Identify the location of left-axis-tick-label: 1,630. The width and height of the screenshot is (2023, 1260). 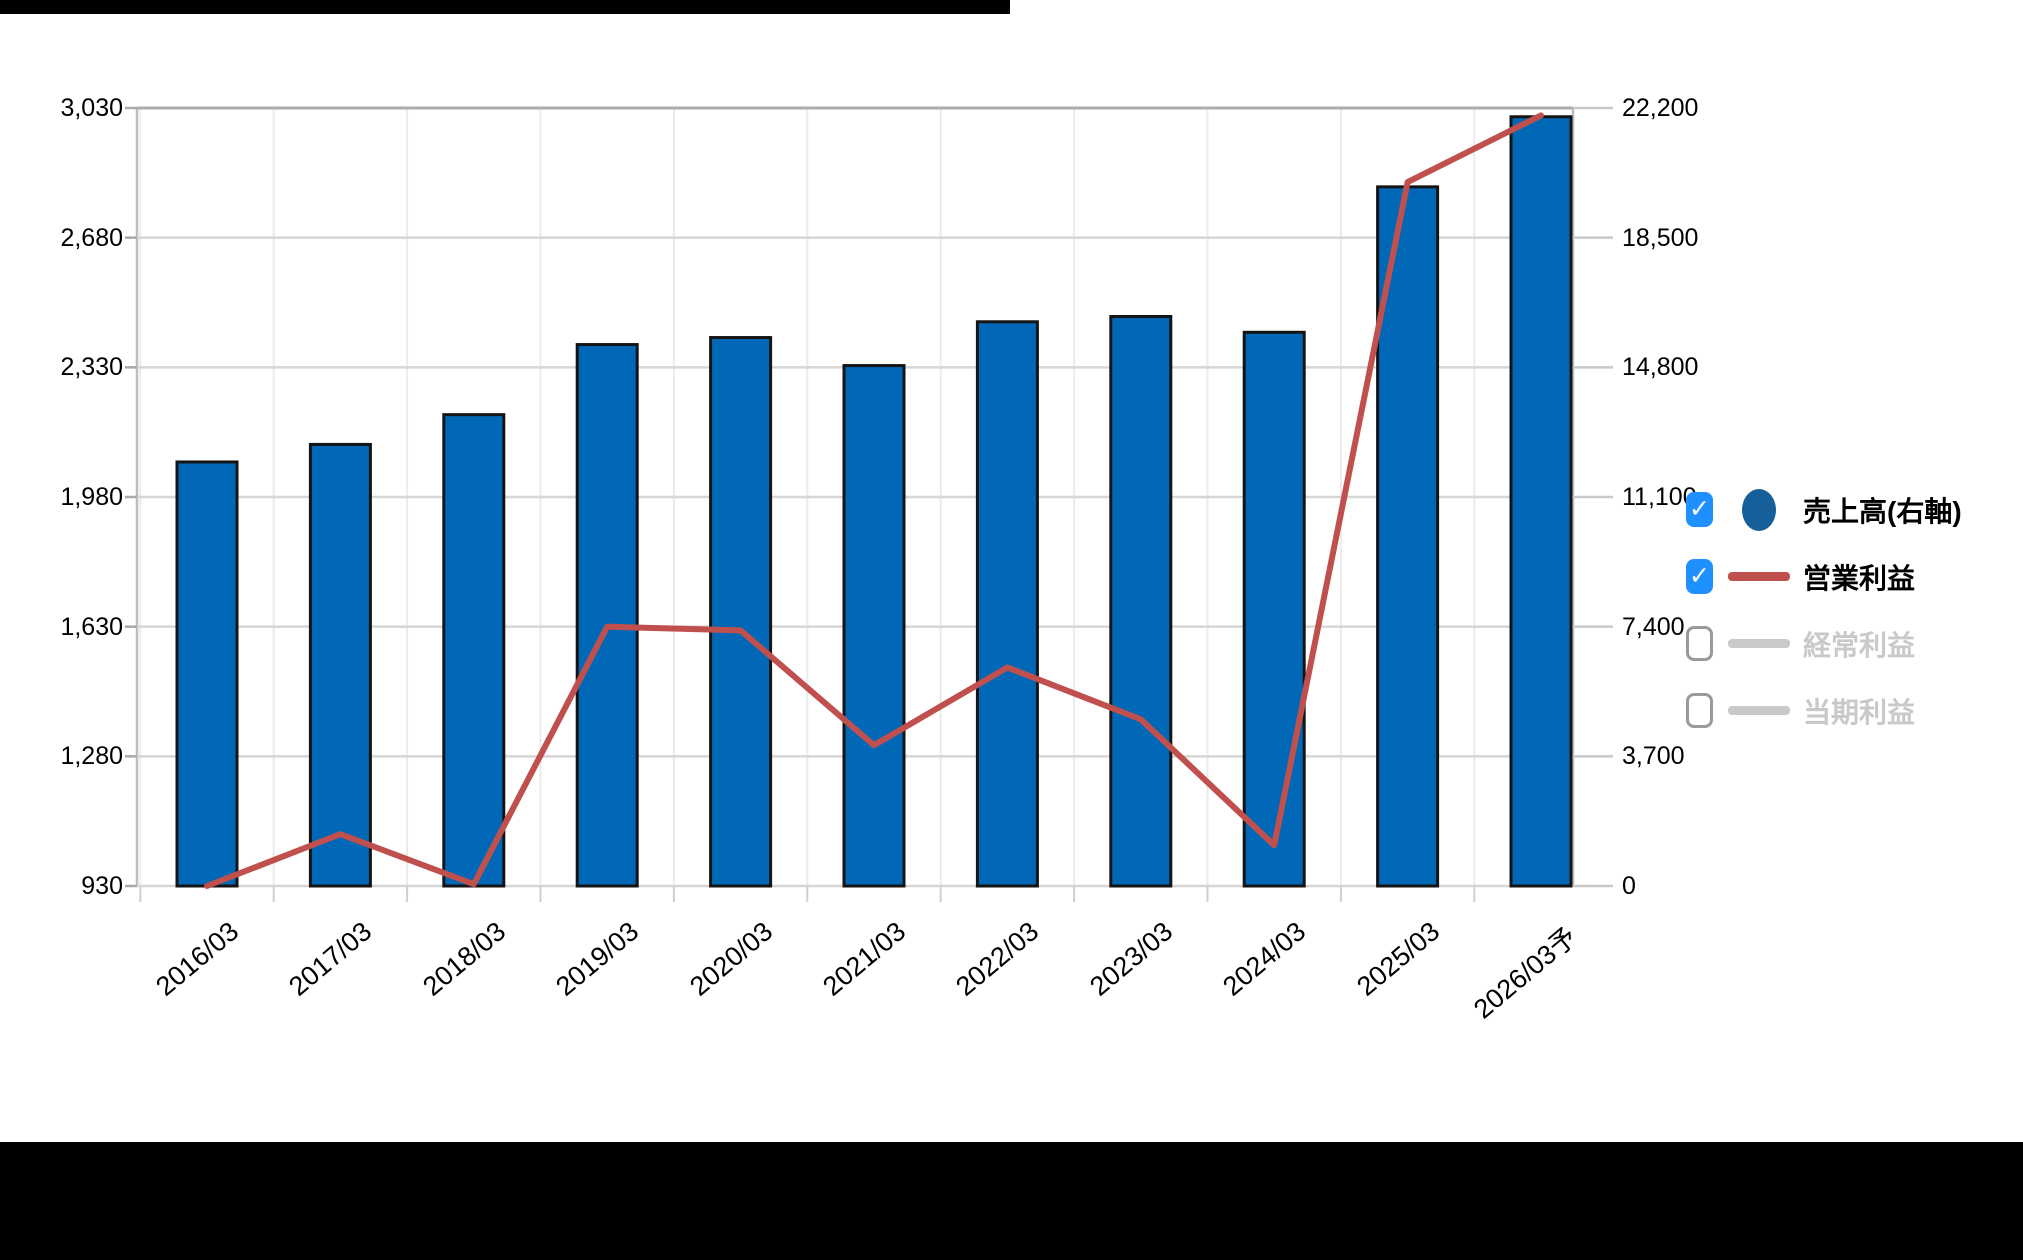
(91, 626).